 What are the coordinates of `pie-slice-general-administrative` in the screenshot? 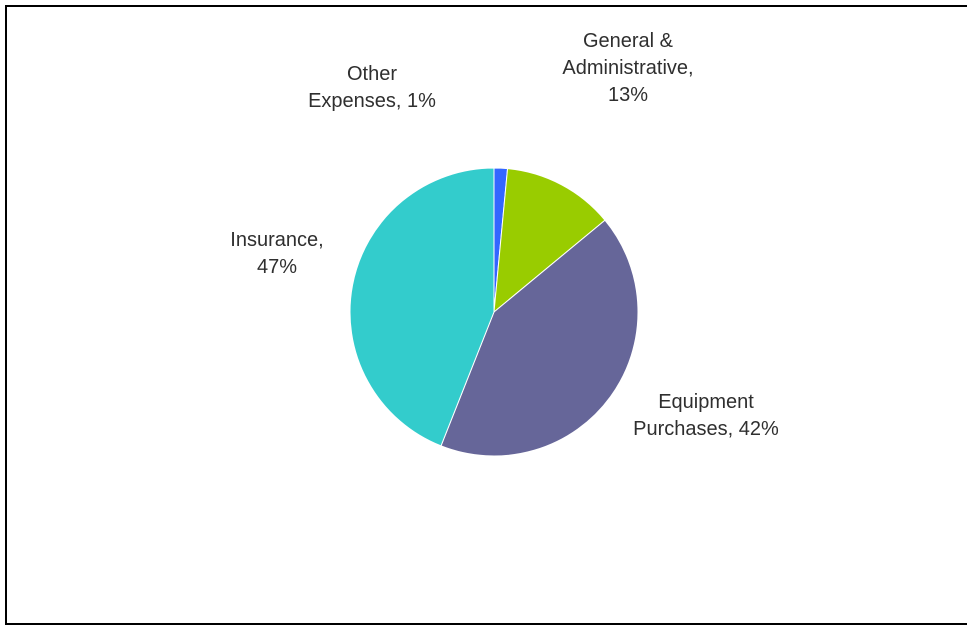 It's located at (549, 241).